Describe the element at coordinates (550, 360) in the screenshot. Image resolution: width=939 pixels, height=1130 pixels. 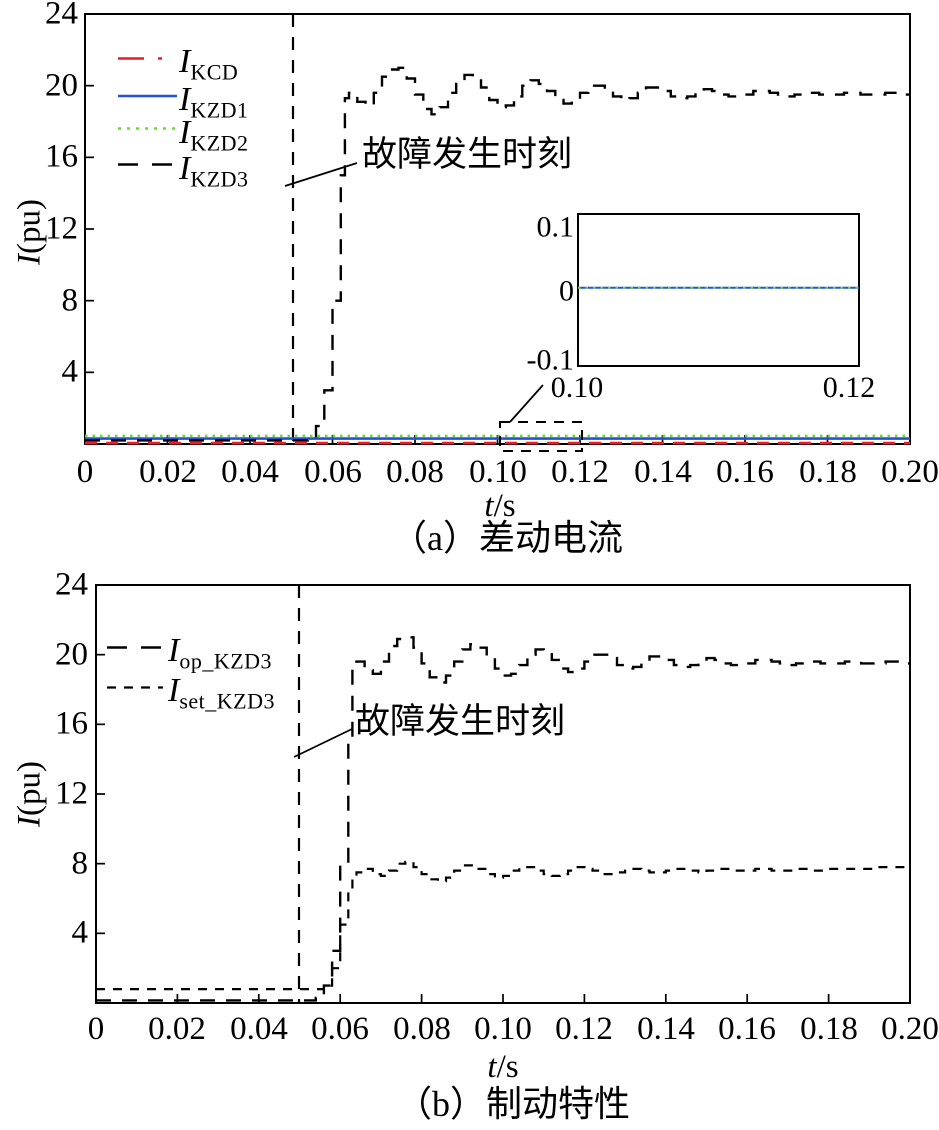
I see `inset-y-tick-label: -0.1` at that location.